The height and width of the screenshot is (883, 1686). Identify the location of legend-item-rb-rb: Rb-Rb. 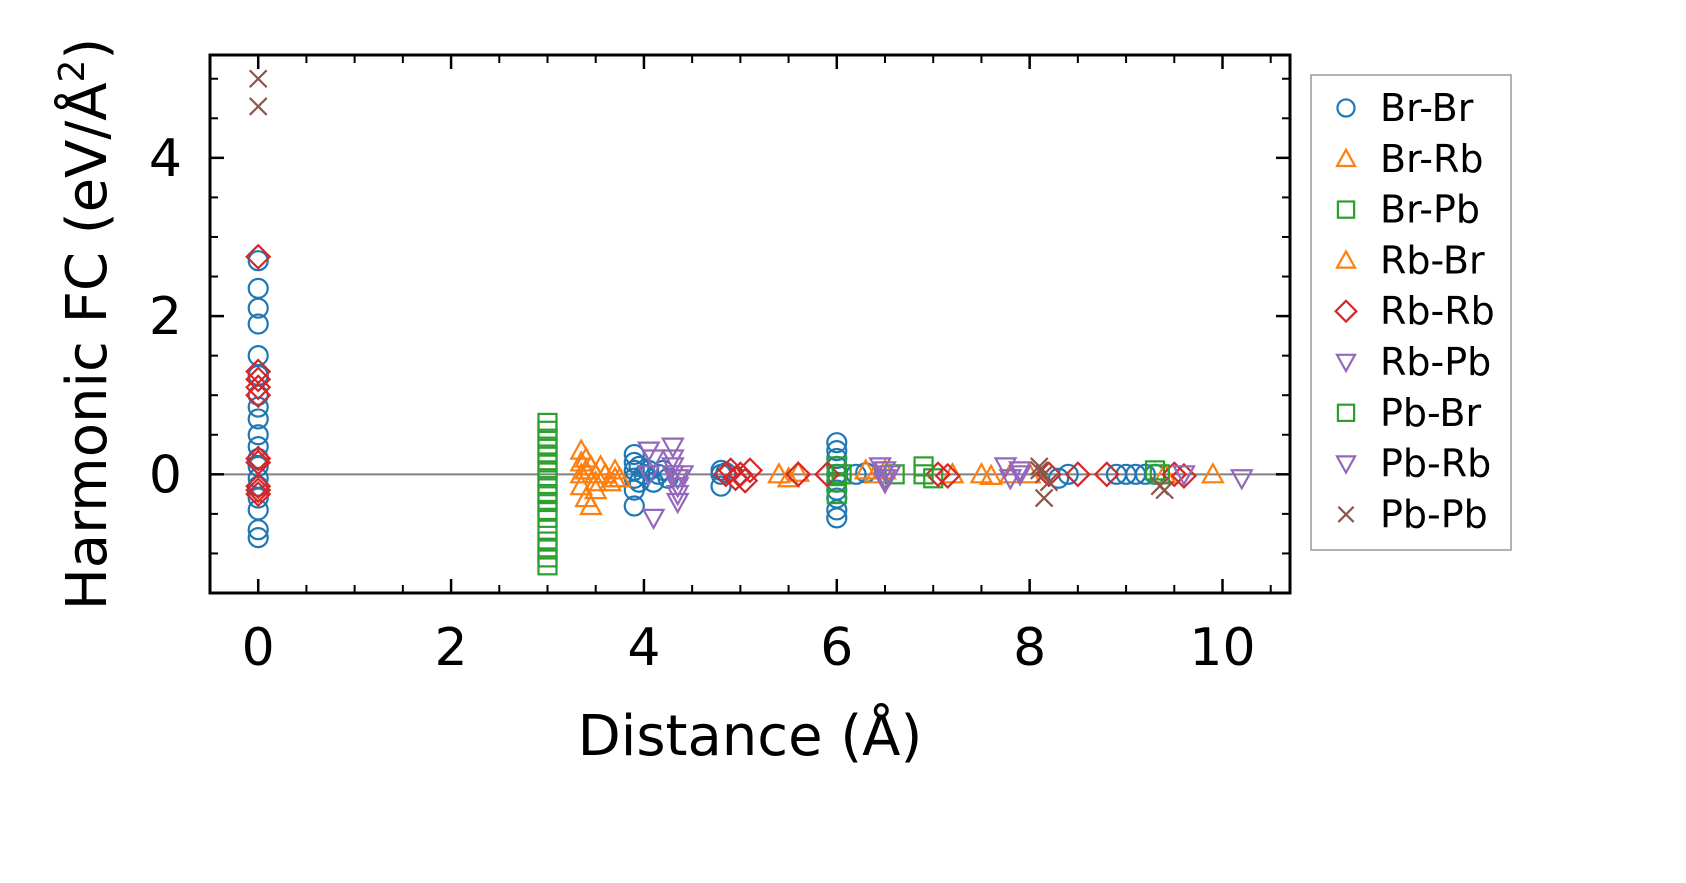
(1414, 311).